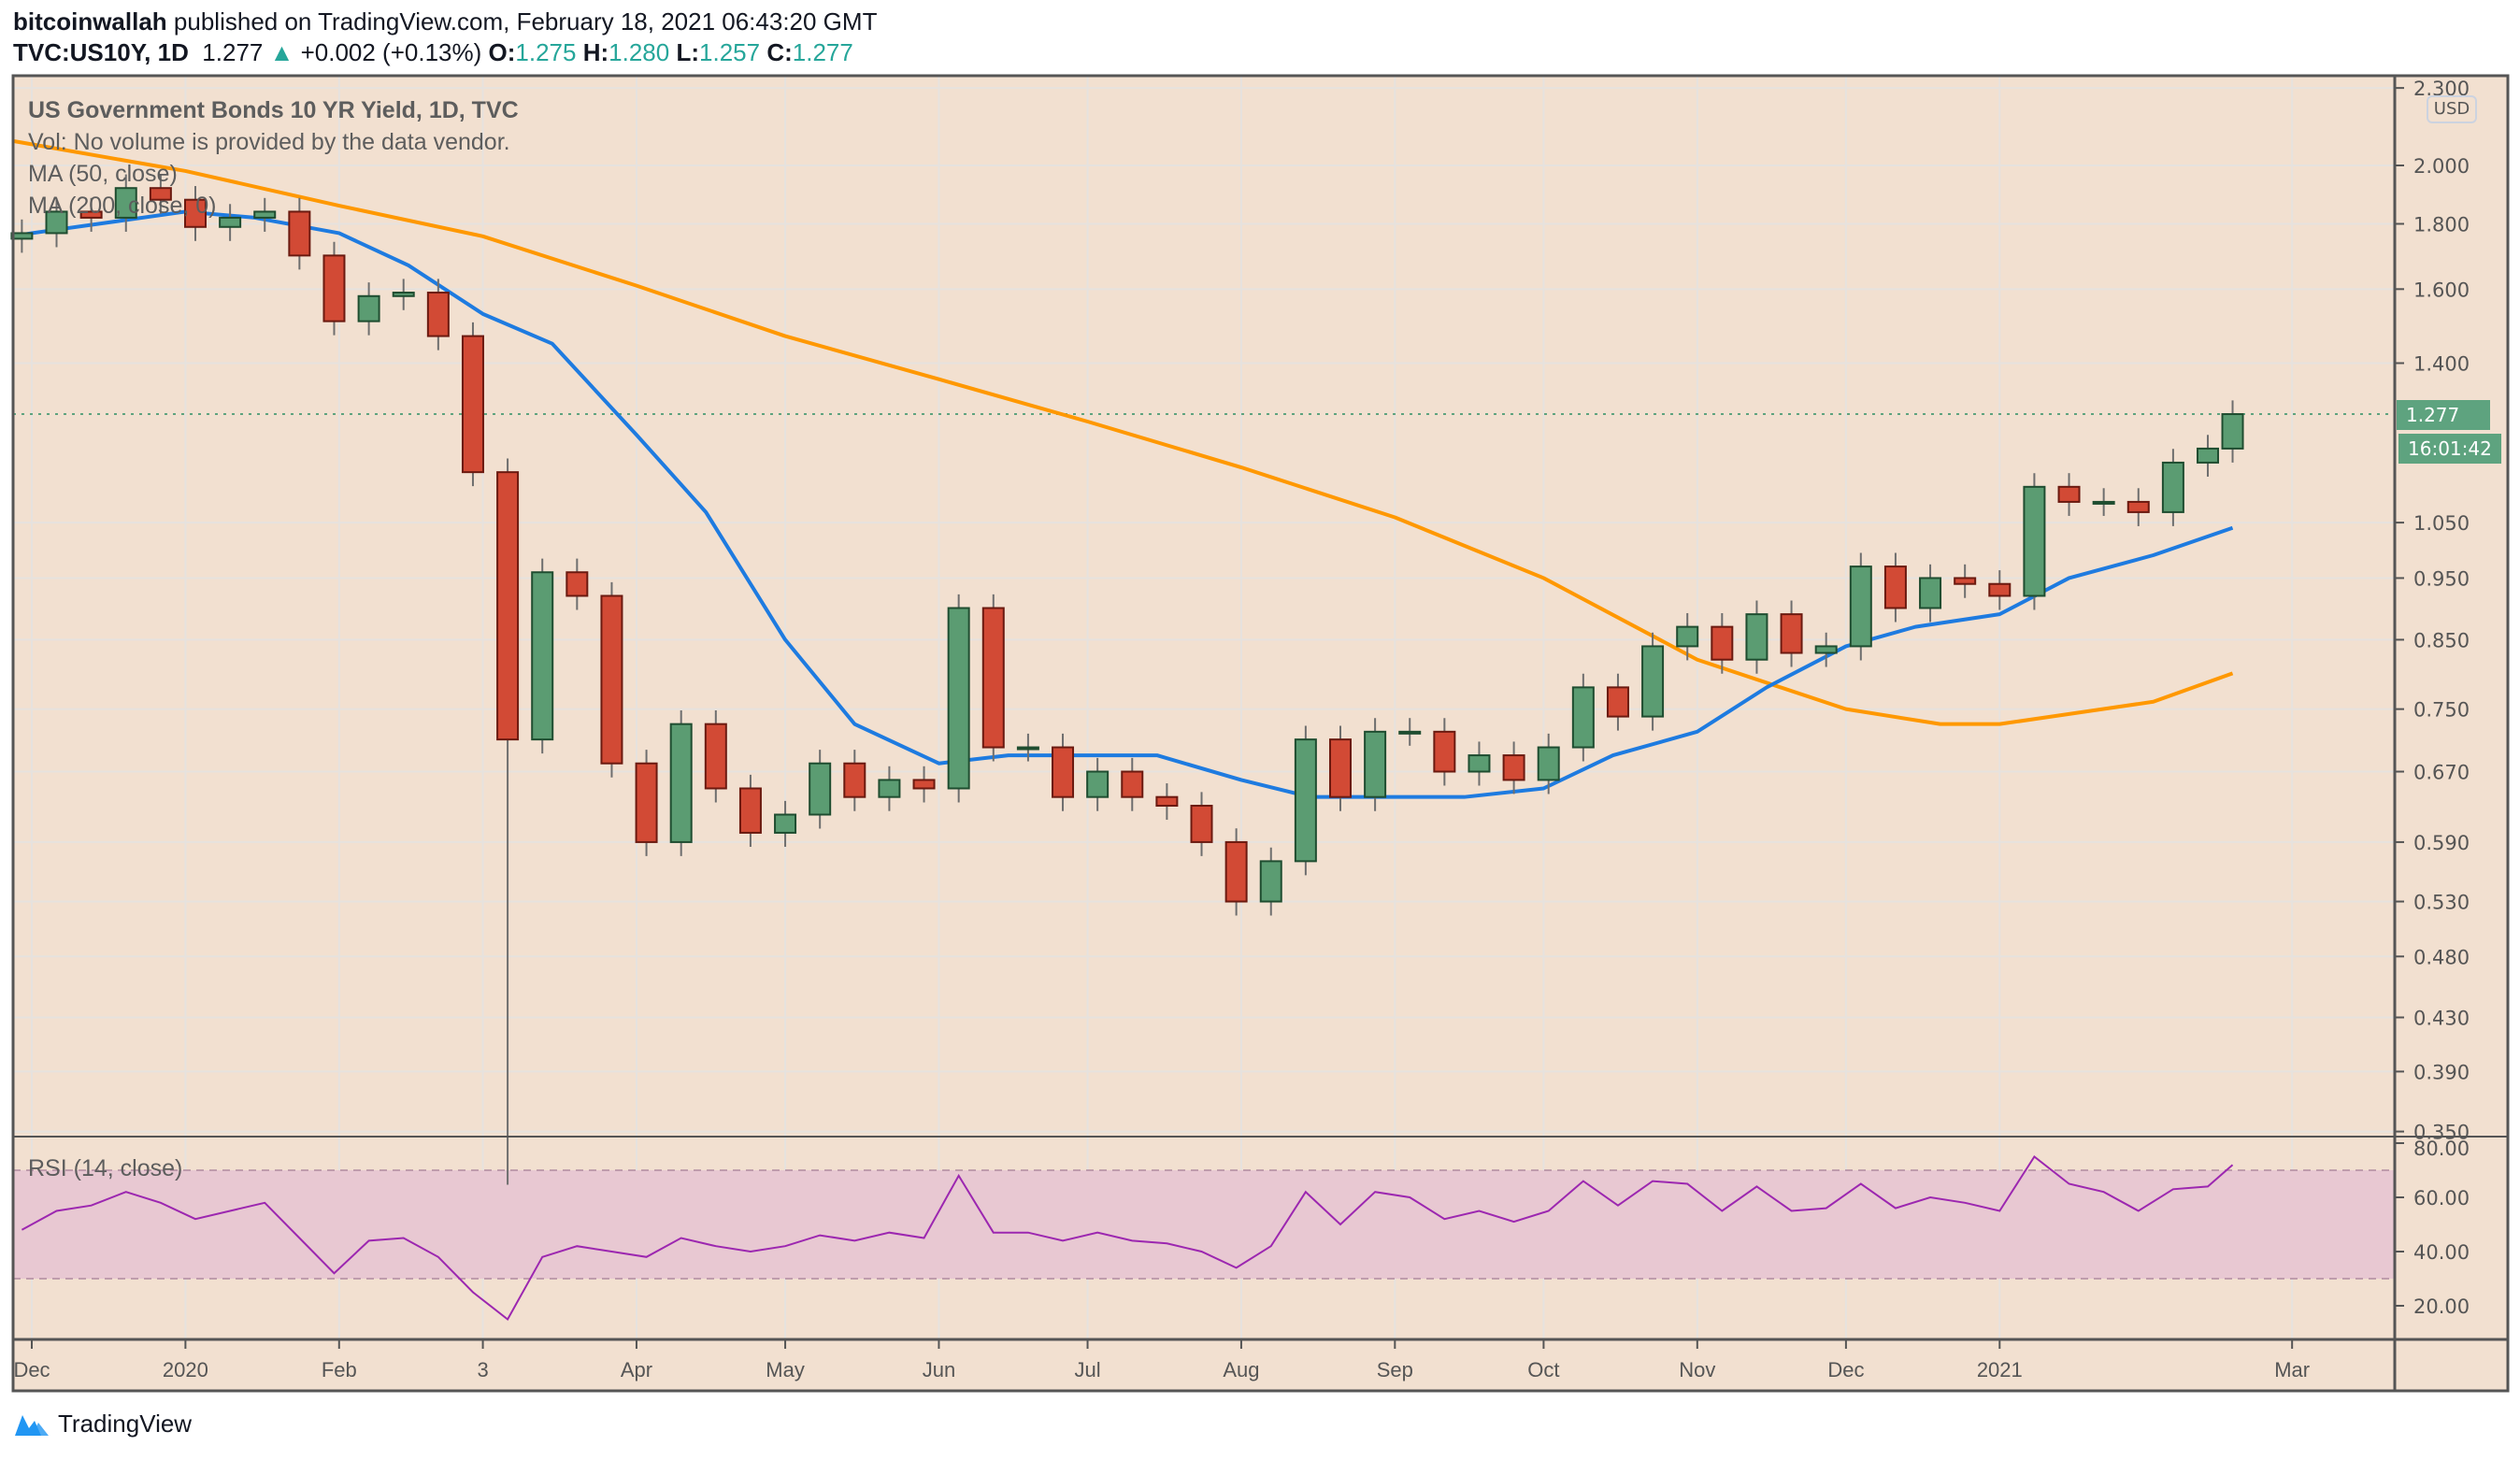 This screenshot has height=1460, width=2520. What do you see at coordinates (2441, 365) in the screenshot?
I see `price-tick-label: 1.400` at bounding box center [2441, 365].